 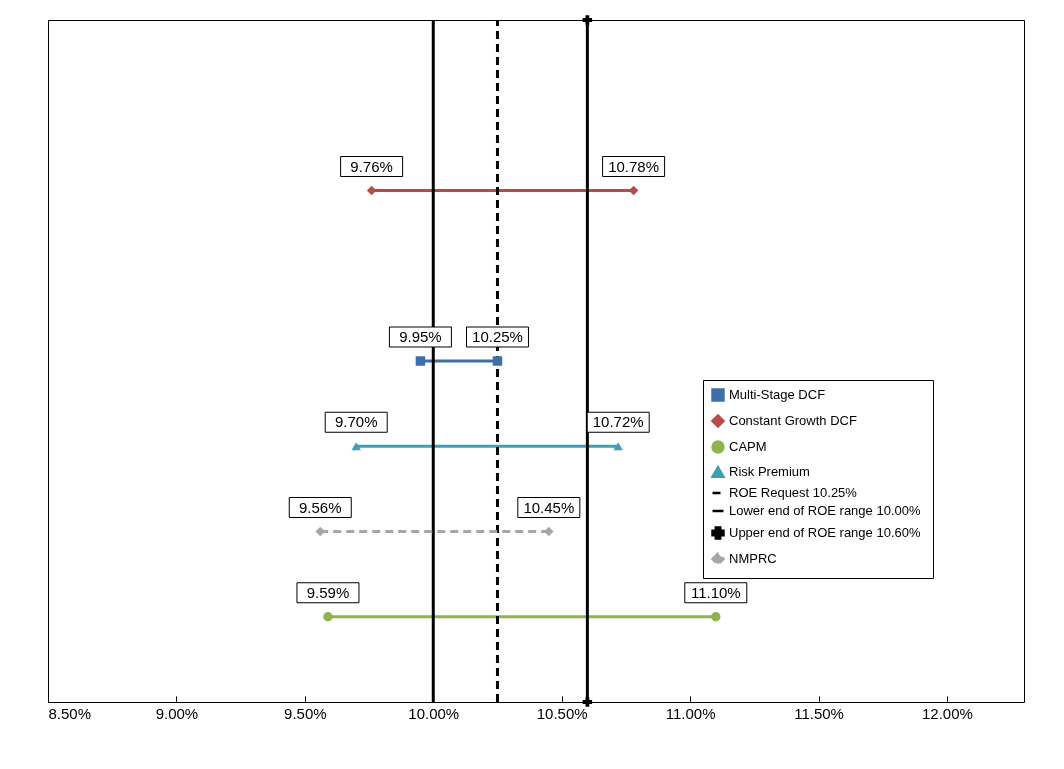 What do you see at coordinates (825, 510) in the screenshot?
I see `legend-label: Lower end of ROE range 10.00%` at bounding box center [825, 510].